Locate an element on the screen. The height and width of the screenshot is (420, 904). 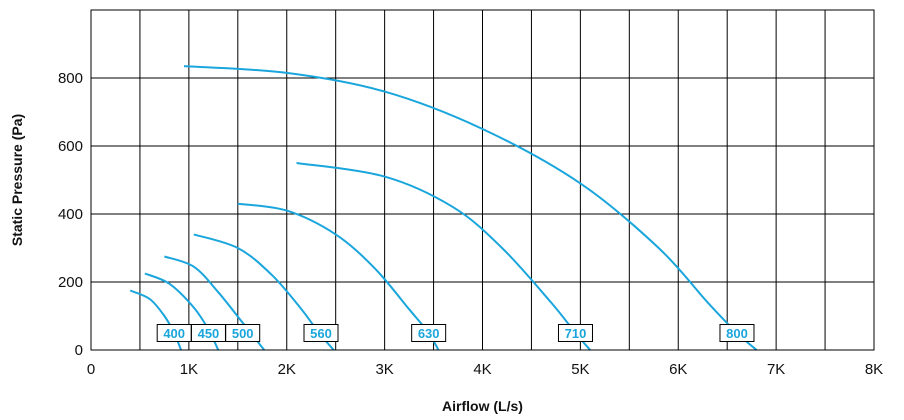
curve-label-text: 400 is located at coordinates (174, 333).